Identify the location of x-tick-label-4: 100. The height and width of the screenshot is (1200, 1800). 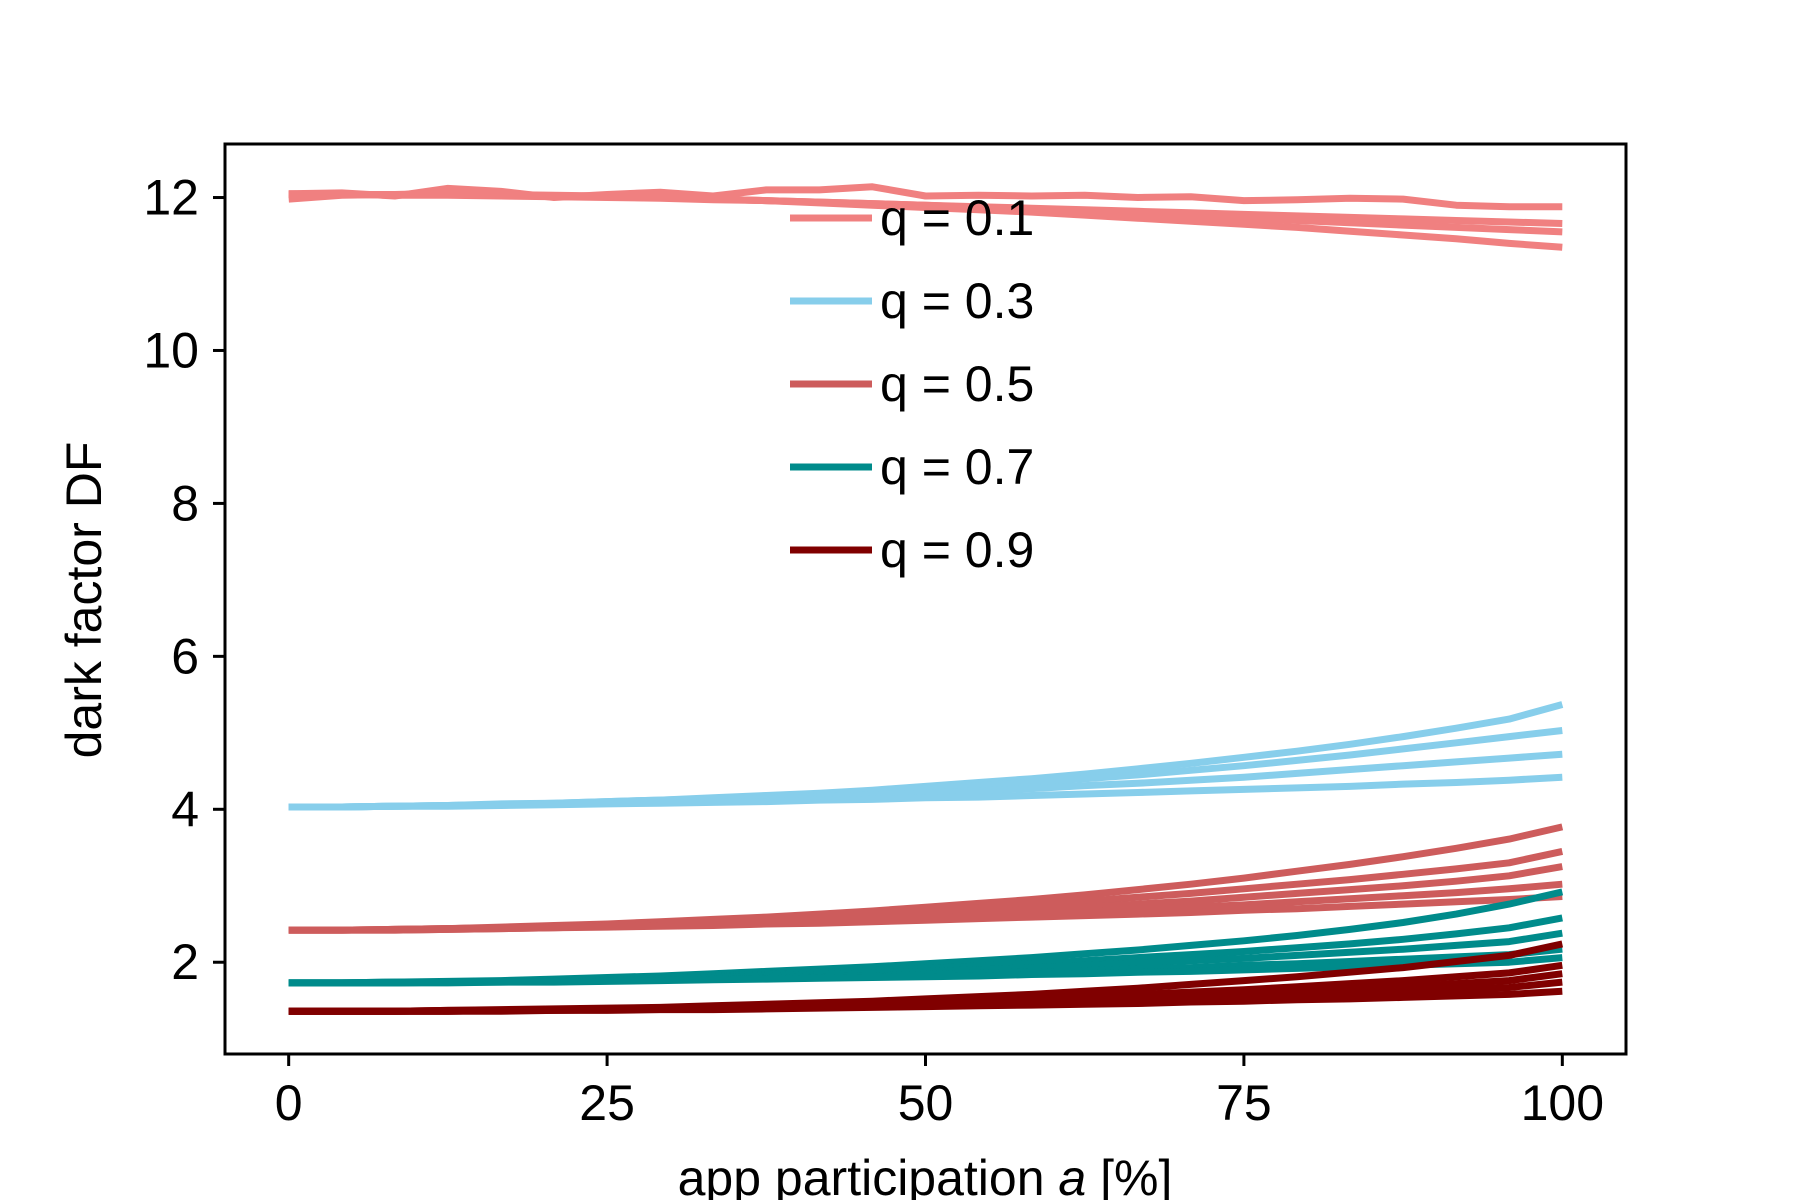
(1562, 1103).